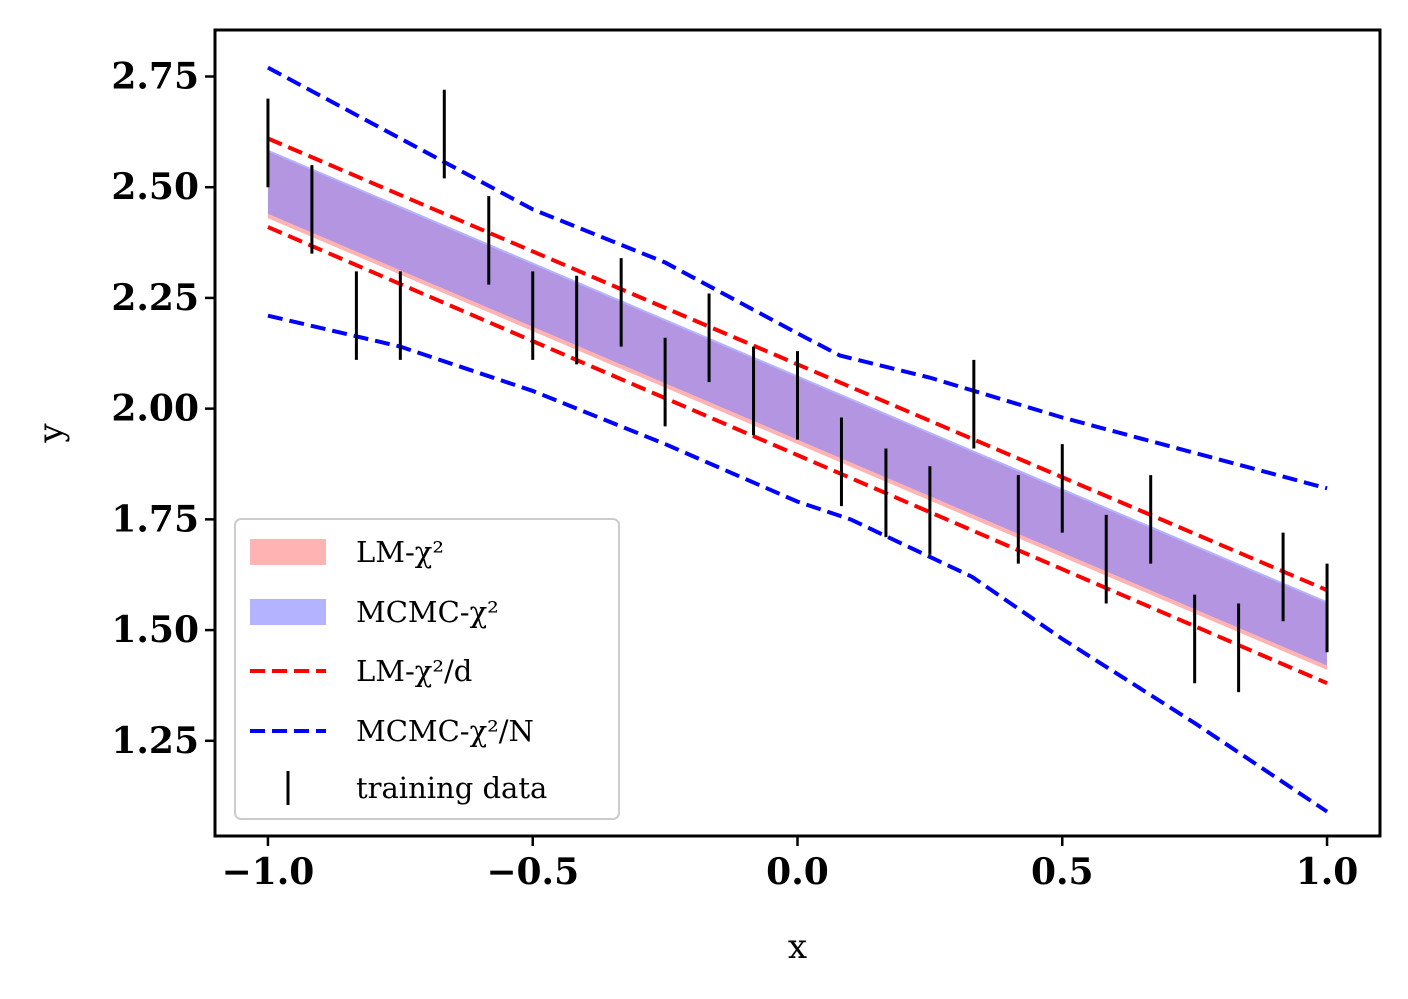 The image size is (1408, 999). What do you see at coordinates (155, 741) in the screenshot?
I see `y-tick-label: 1.25` at bounding box center [155, 741].